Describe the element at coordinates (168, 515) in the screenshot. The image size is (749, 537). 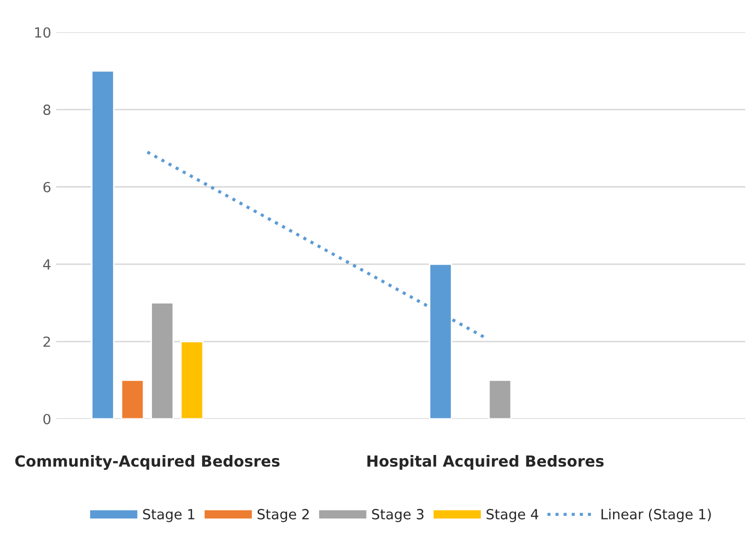
I see `legend-label: Stage 1` at that location.